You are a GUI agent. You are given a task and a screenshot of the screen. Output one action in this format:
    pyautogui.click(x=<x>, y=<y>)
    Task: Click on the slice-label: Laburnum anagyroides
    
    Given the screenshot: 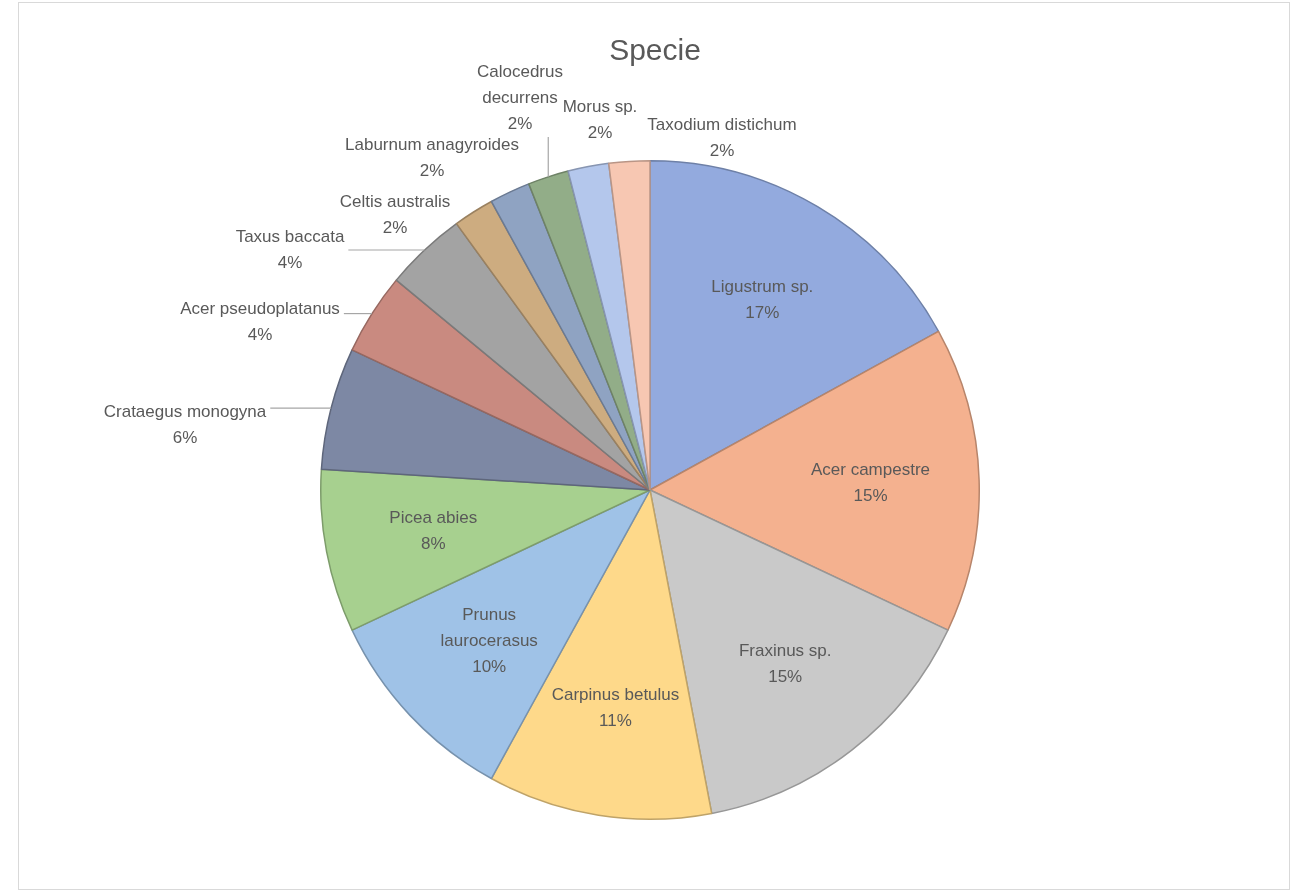 What is the action you would take?
    pyautogui.click(x=432, y=144)
    